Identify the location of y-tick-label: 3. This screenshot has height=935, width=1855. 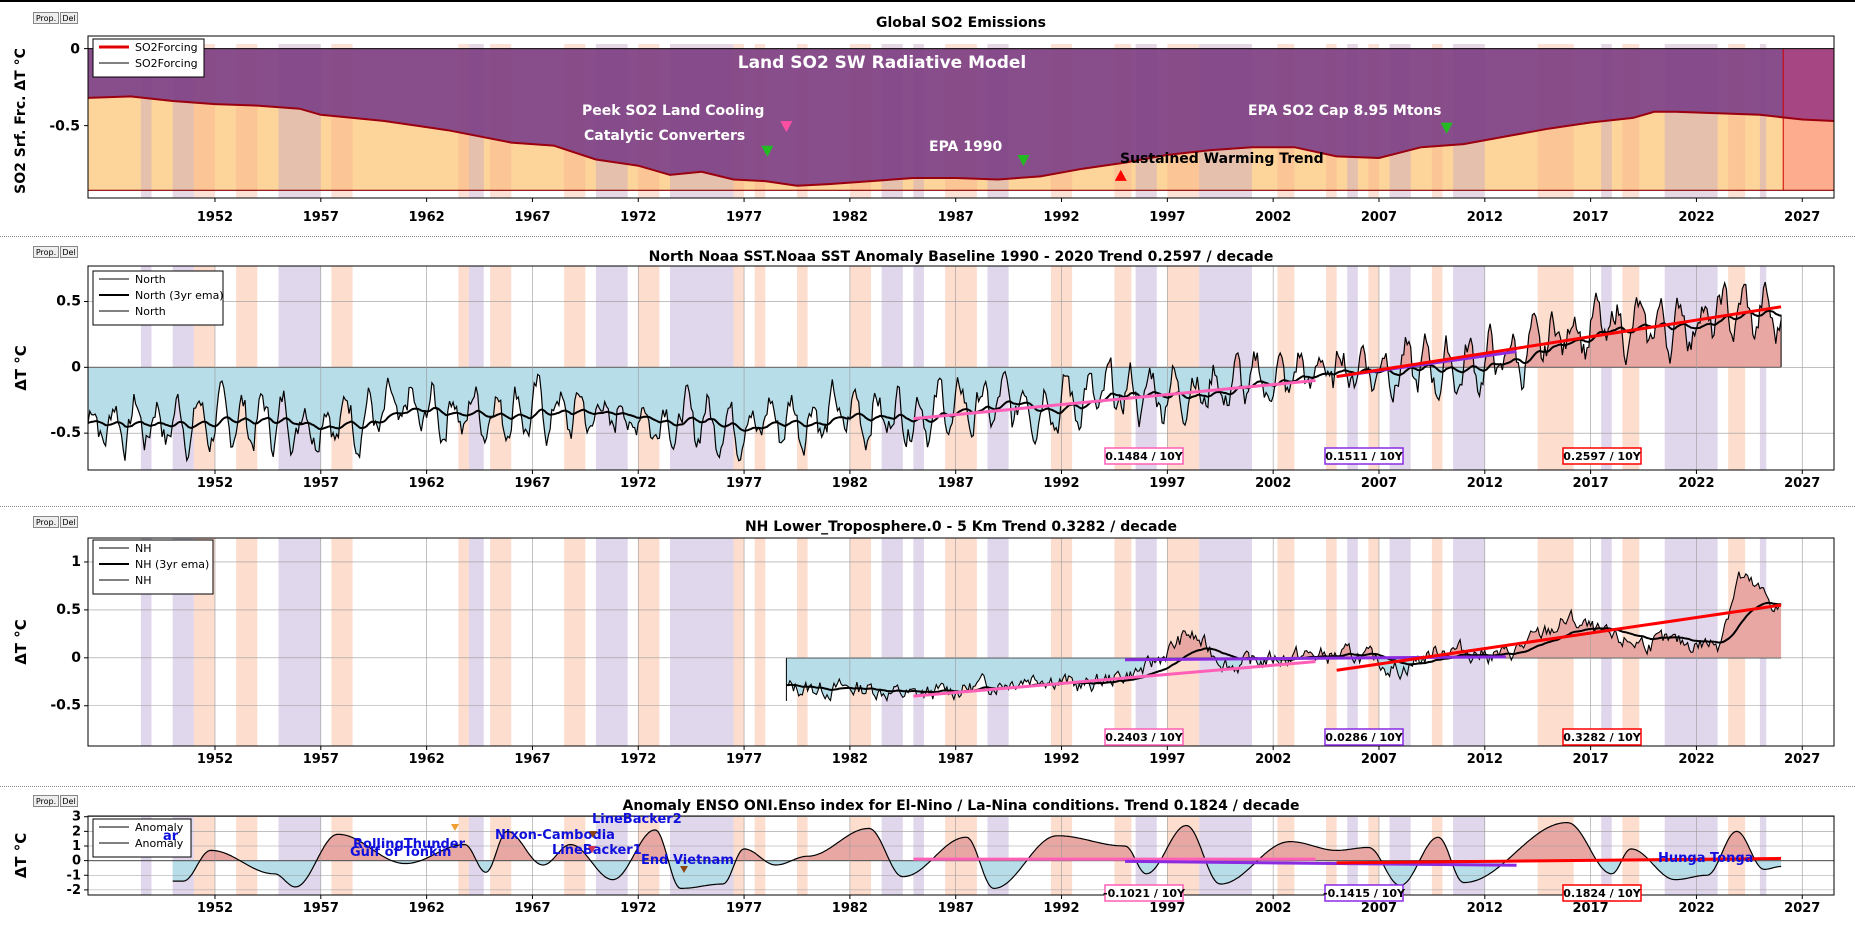
(76, 817).